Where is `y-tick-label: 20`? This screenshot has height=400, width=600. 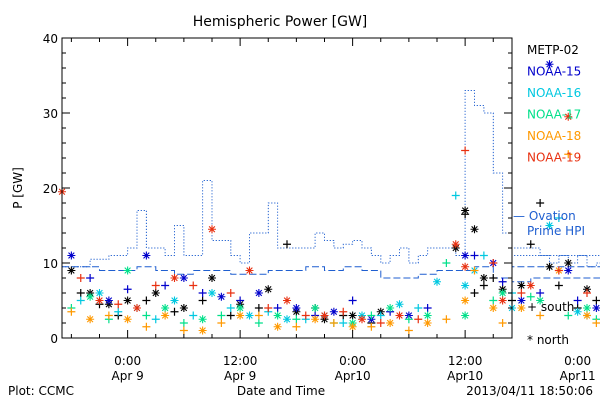 y-tick-label: 20 is located at coordinates (50, 189).